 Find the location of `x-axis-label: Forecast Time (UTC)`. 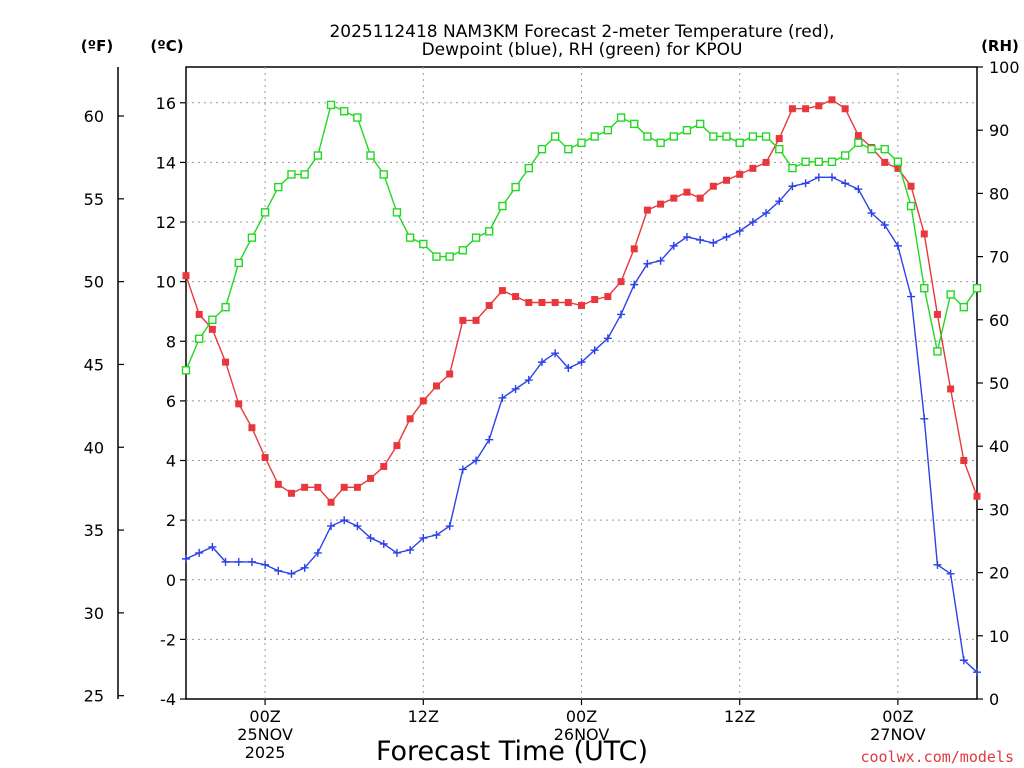

x-axis-label: Forecast Time (UTC) is located at coordinates (512, 751).